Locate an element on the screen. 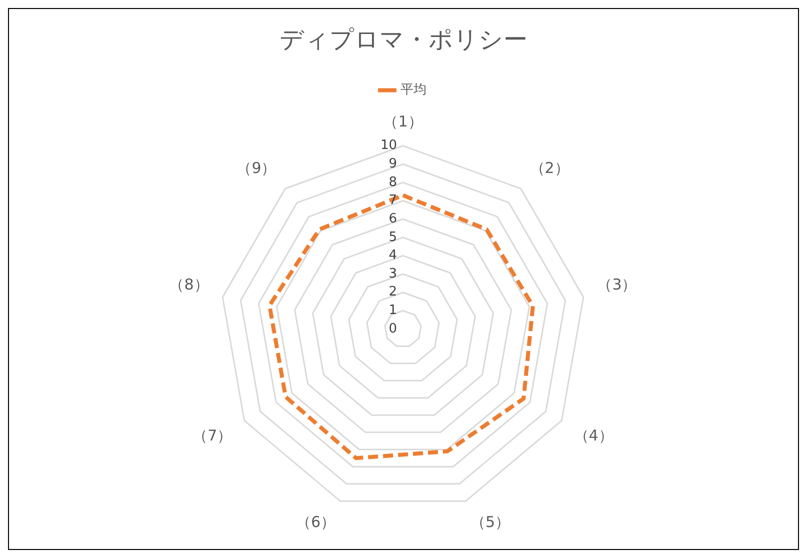  chart-title: ディプロマ・ポリシー is located at coordinates (404, 40).